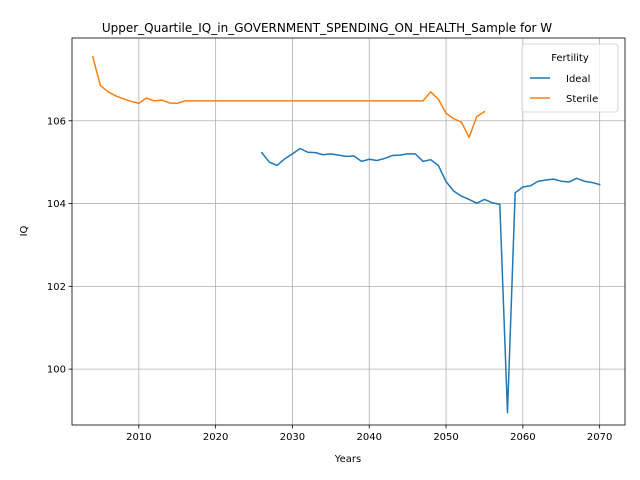 This screenshot has width=640, height=480. I want to click on x-tick-label: 2050, so click(445, 437).